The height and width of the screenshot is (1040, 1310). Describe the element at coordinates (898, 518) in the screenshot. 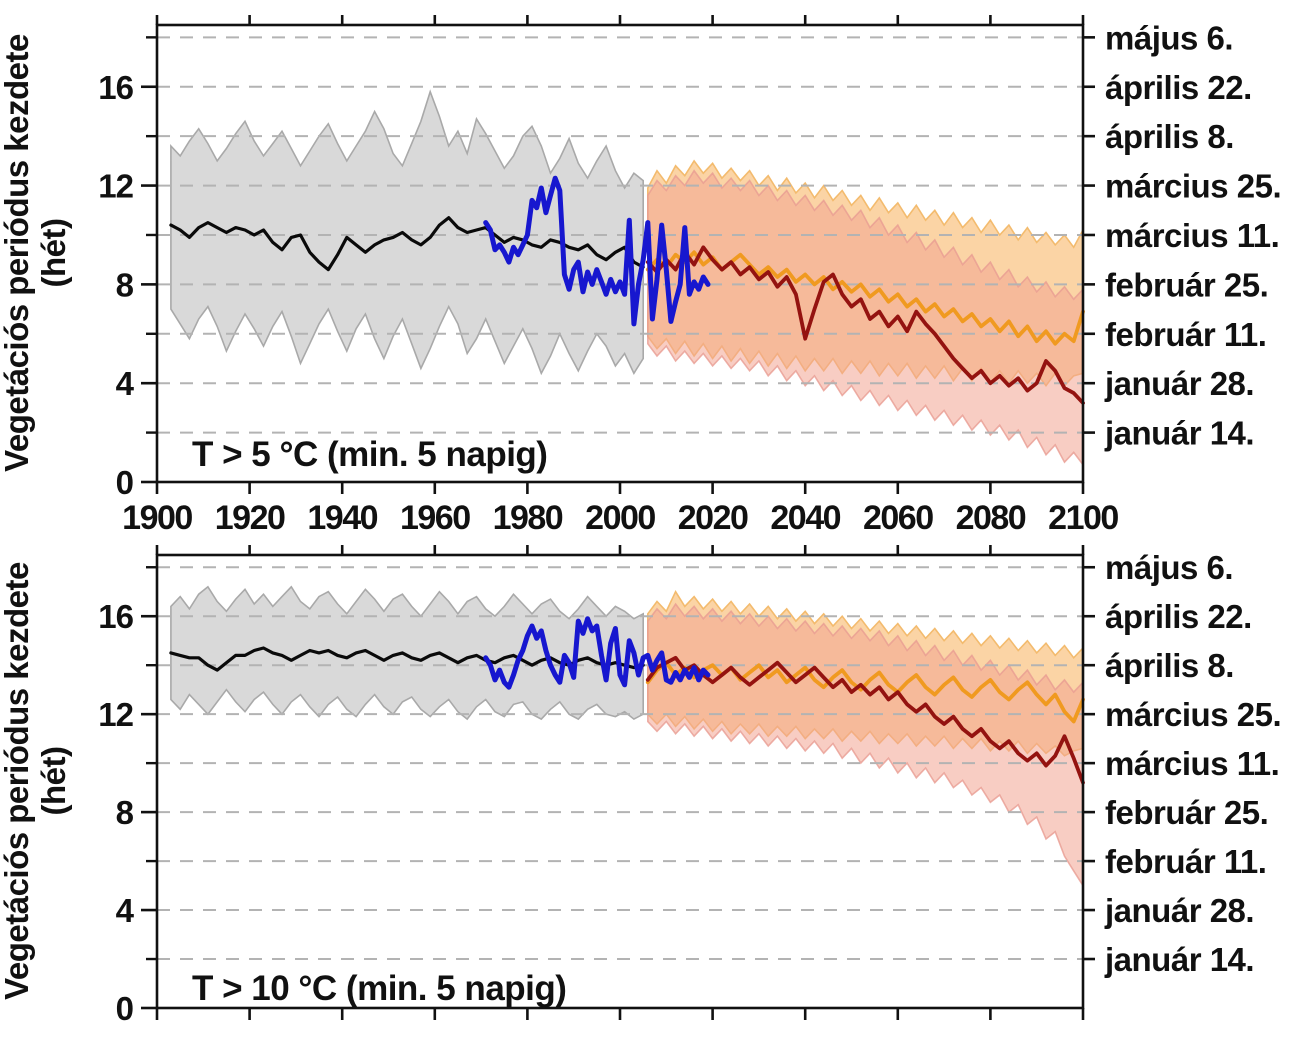

I see `x-tick-label: 2060` at that location.